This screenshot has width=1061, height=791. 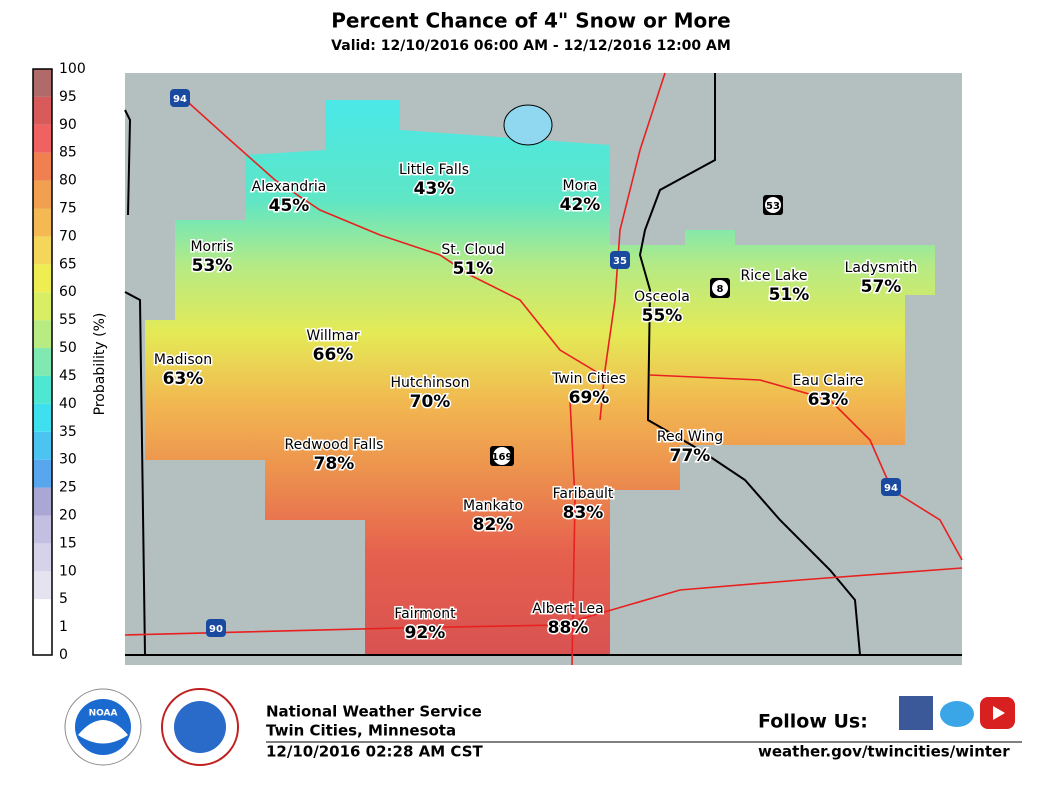 What do you see at coordinates (361, 731) in the screenshot?
I see `footer-office: Twin Cities, Minnesota` at bounding box center [361, 731].